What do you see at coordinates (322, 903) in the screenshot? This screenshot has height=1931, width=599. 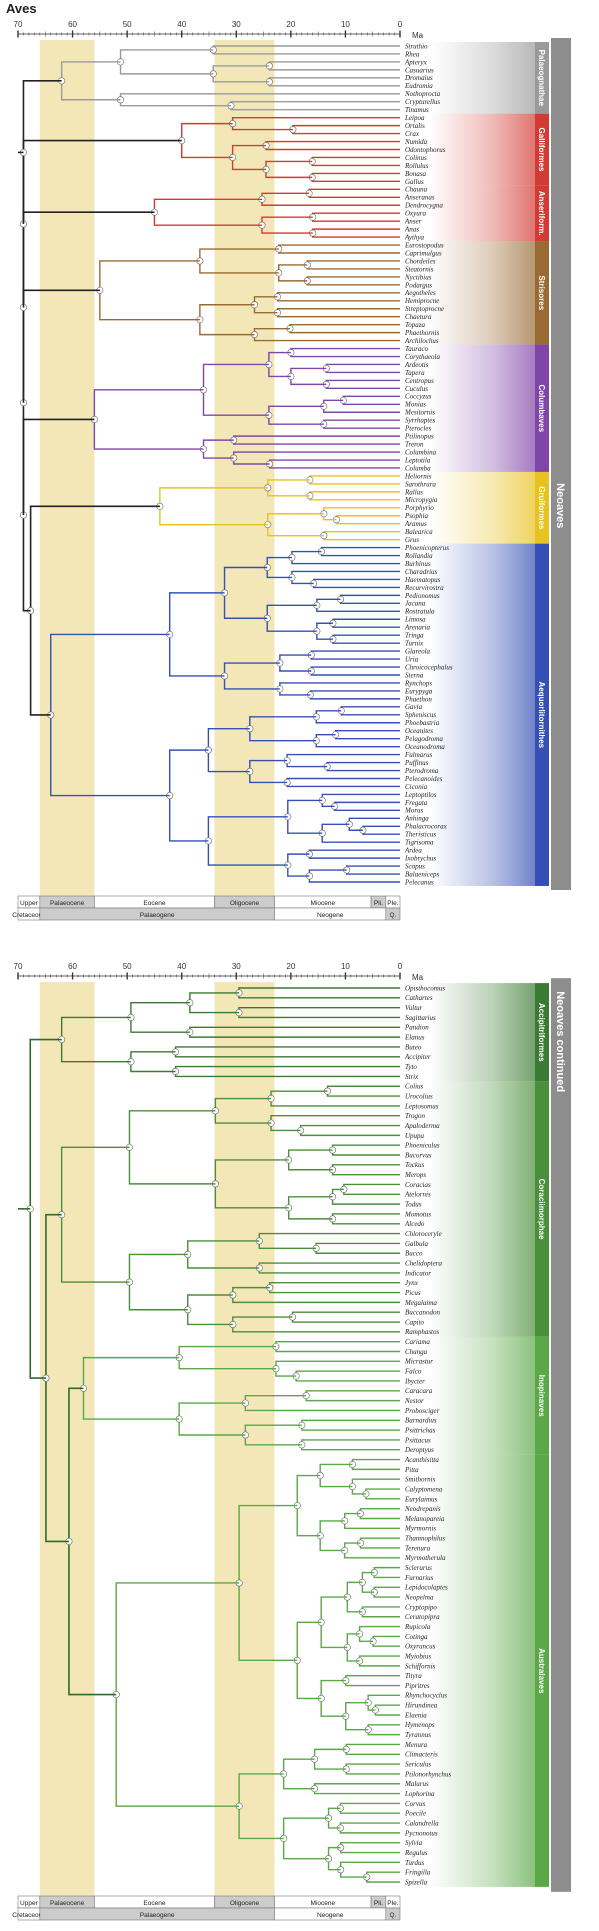 I see `epoch-label: Miocene` at bounding box center [322, 903].